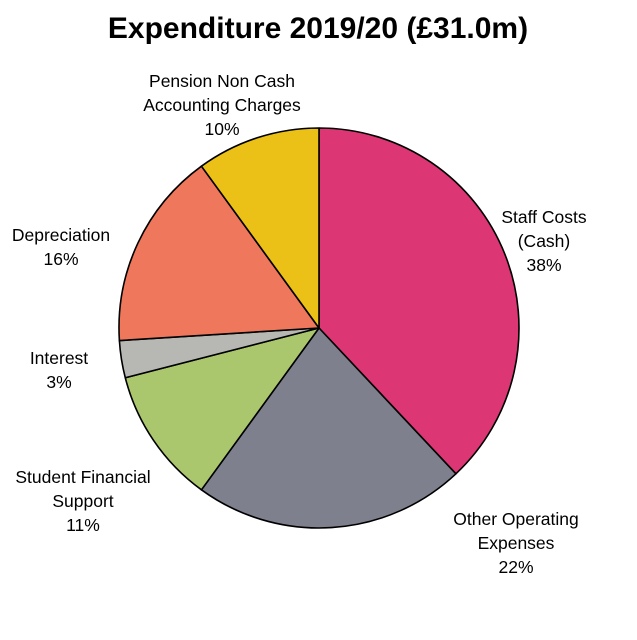 Image resolution: width=637 pixels, height=640 pixels. What do you see at coordinates (59, 370) in the screenshot?
I see `slice-label-interest: Interest 3%` at bounding box center [59, 370].